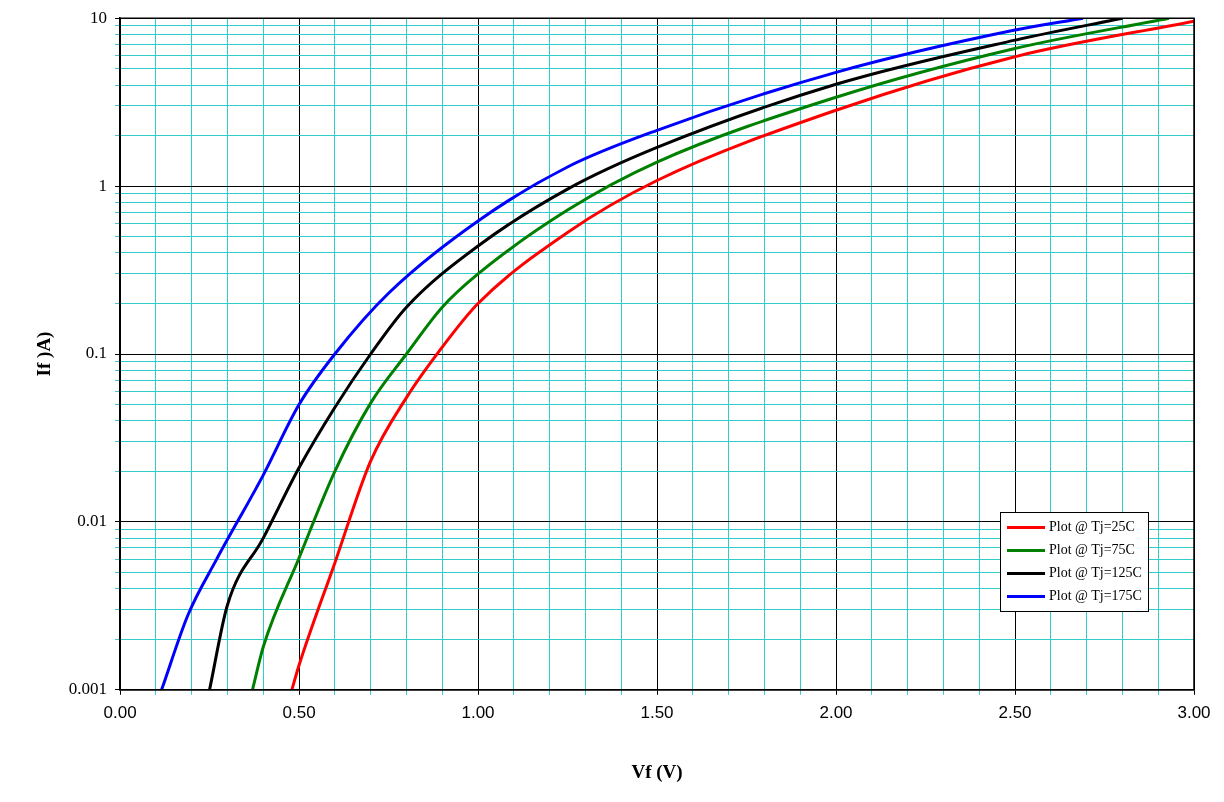 Image resolution: width=1224 pixels, height=802 pixels. I want to click on legend-label: Plot @ Tj=175C, so click(1095, 596).